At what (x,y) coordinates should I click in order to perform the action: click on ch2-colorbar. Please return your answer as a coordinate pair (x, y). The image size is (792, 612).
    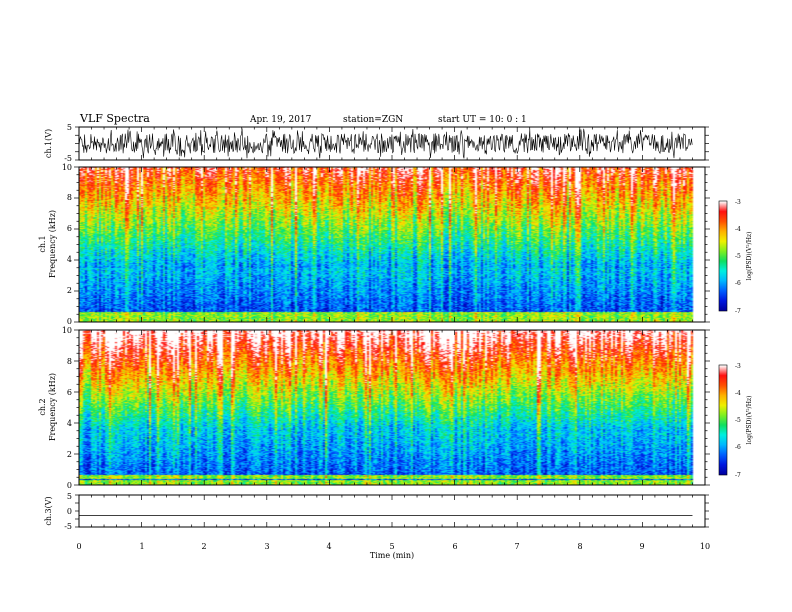
    Looking at the image, I should click on (723, 420).